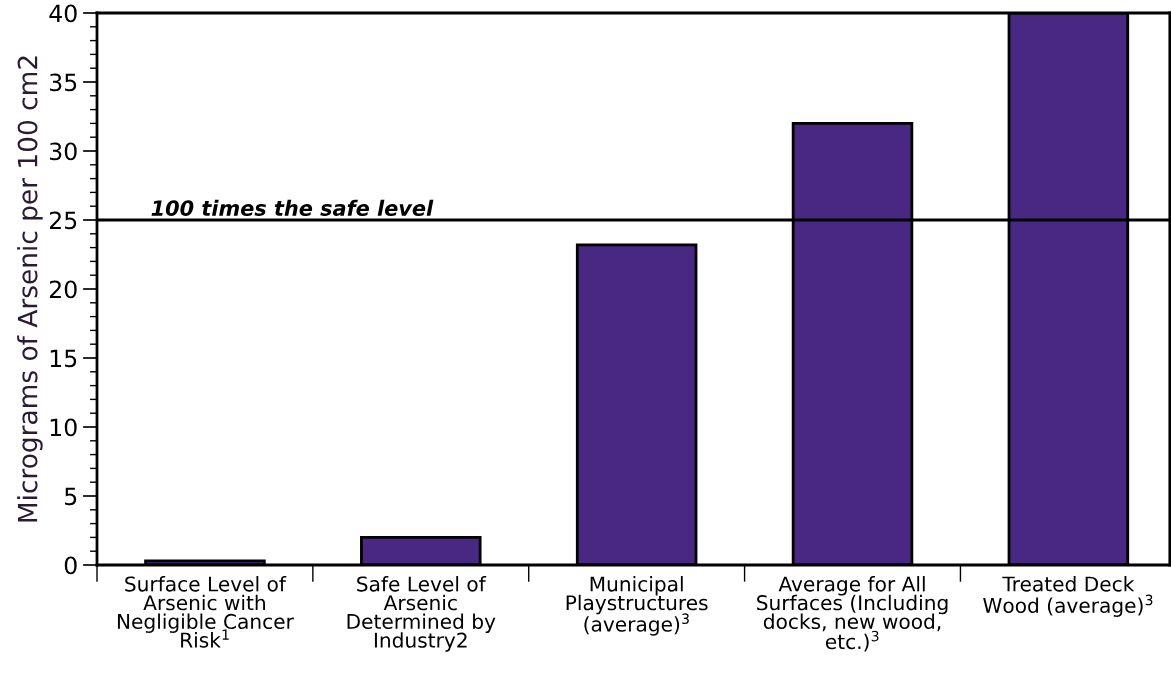  I want to click on y-axis-title: Micrograms of Arsenic per 100 cm2, so click(30, 289).